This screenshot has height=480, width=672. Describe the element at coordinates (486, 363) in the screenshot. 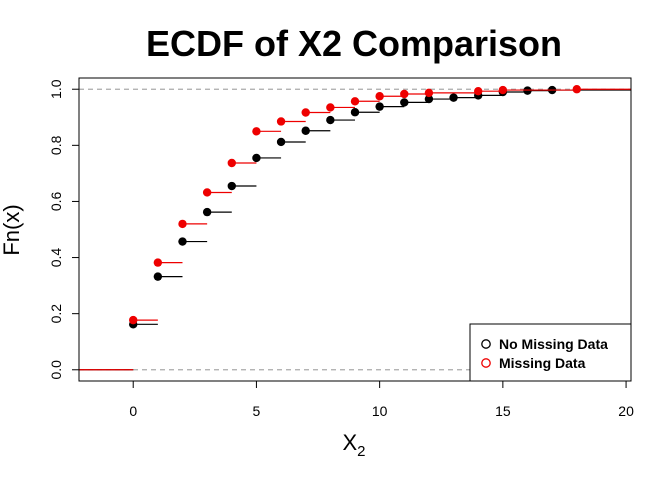

I see `legend-marker-missing` at that location.